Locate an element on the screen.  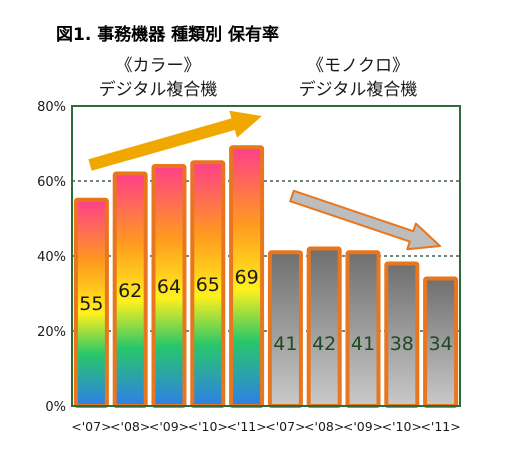
trend-up-arrow is located at coordinates (175, 140).